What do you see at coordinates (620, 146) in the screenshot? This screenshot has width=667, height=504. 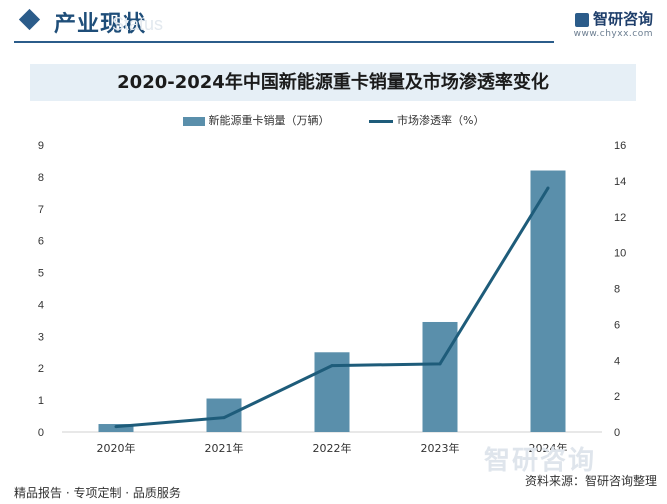 I see `y-right-tick-label: 16` at bounding box center [620, 146].